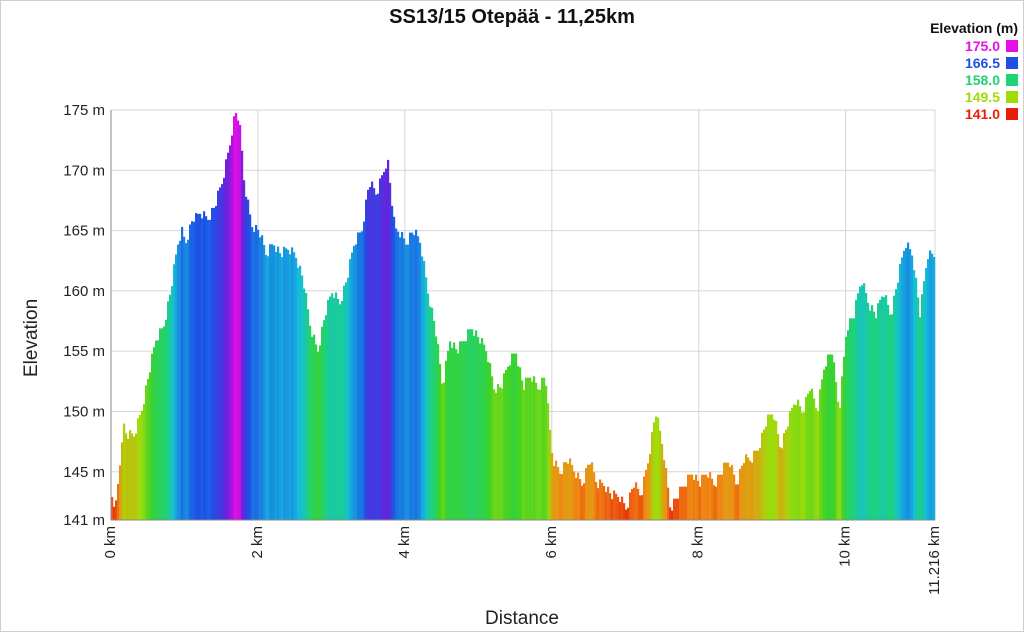 Image resolution: width=1024 pixels, height=632 pixels. What do you see at coordinates (84, 411) in the screenshot?
I see `y-tick-label: 150 m` at bounding box center [84, 411].